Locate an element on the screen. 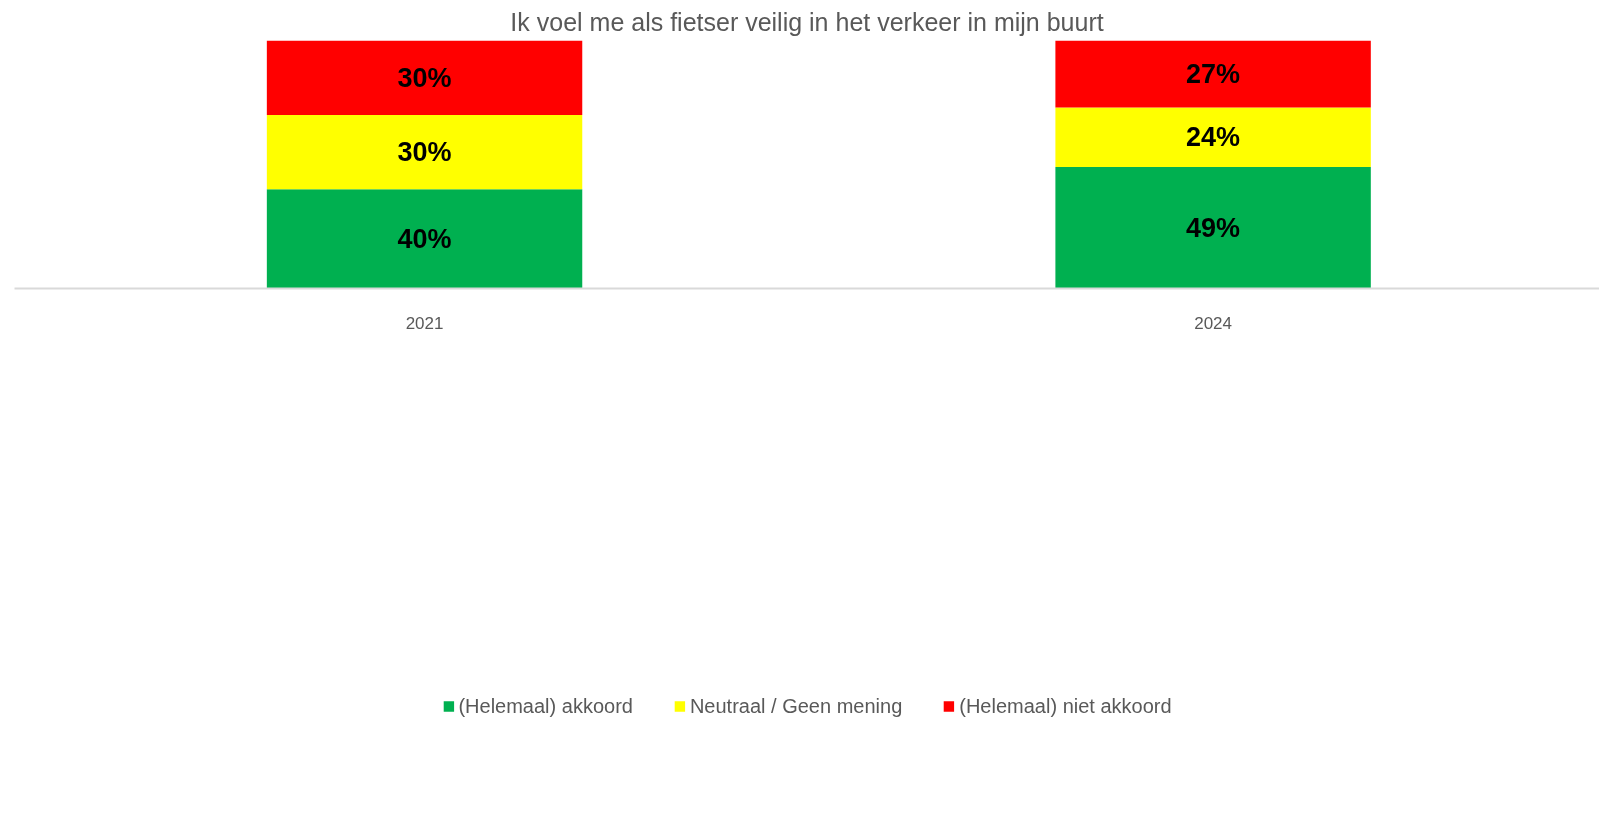  data-label: 24% is located at coordinates (1213, 137).